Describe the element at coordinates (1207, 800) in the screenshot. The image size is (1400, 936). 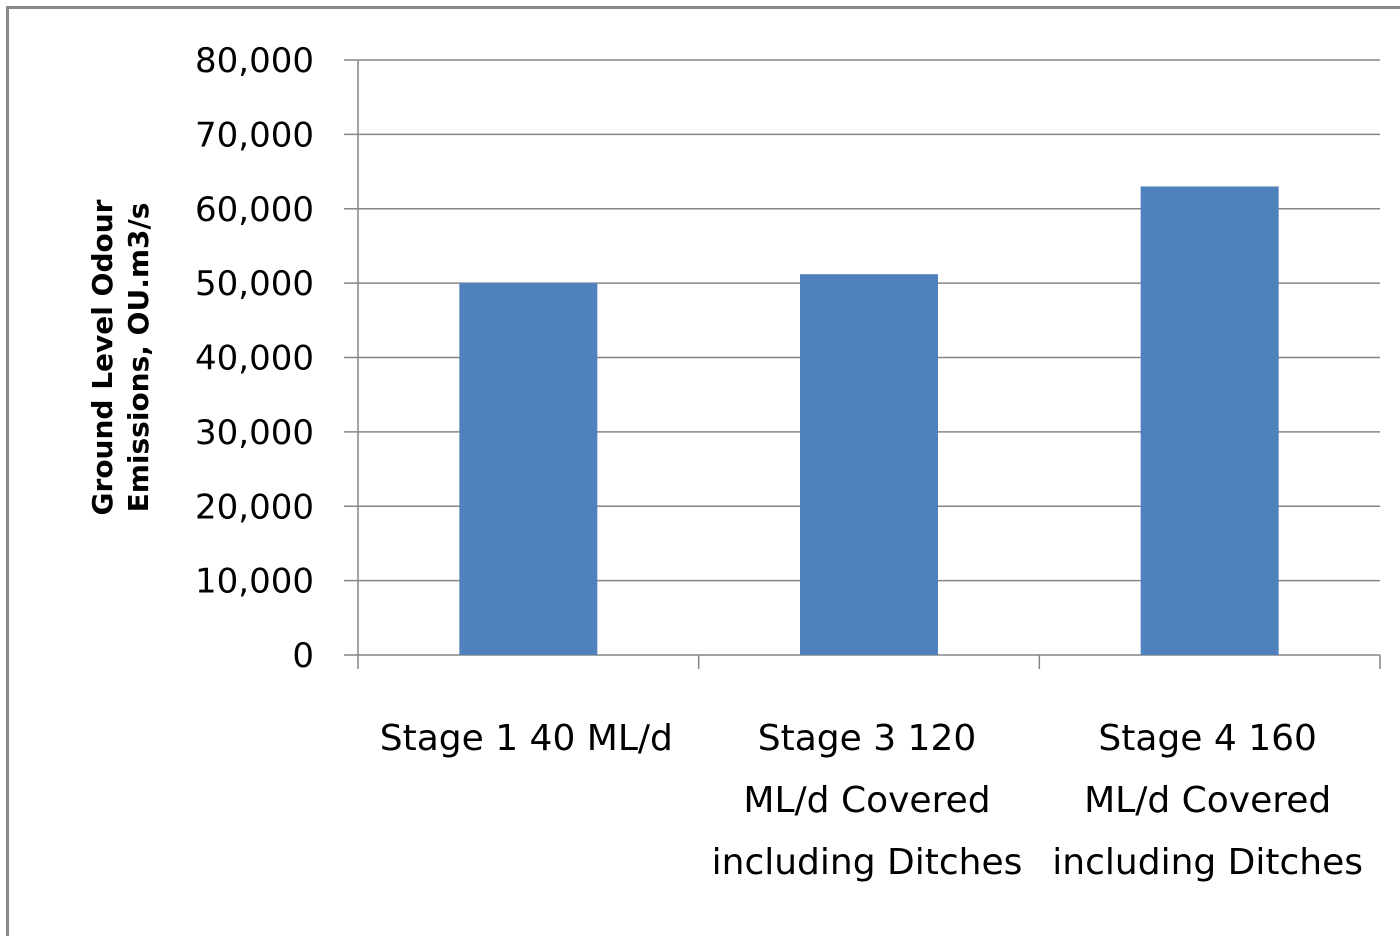
I see `x-category-label: Stage 4 160 ML/d Covered including Ditches` at that location.